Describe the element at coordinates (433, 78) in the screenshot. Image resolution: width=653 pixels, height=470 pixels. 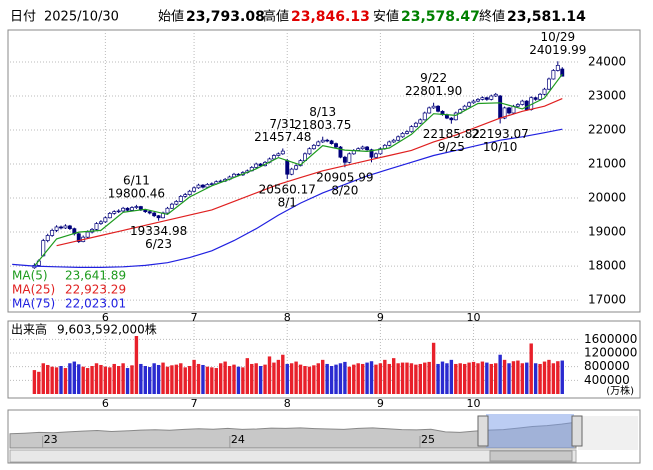
I see `annotation-date: 9/22` at that location.